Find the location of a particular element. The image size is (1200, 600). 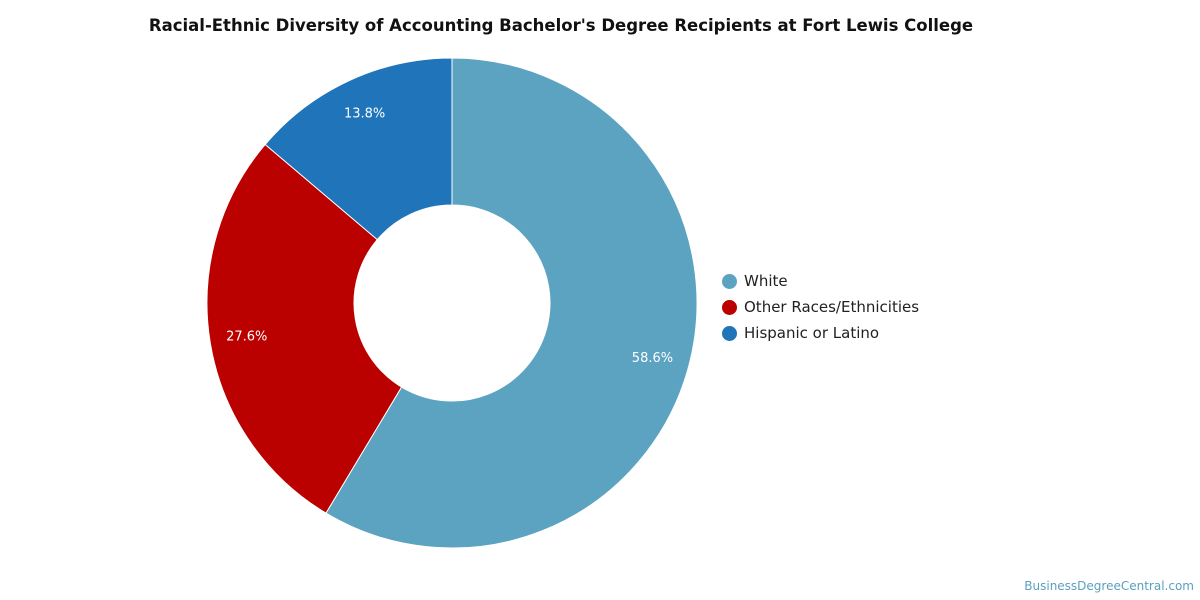

source-credit: BusinessDegreeCentral.com is located at coordinates (1109, 586).